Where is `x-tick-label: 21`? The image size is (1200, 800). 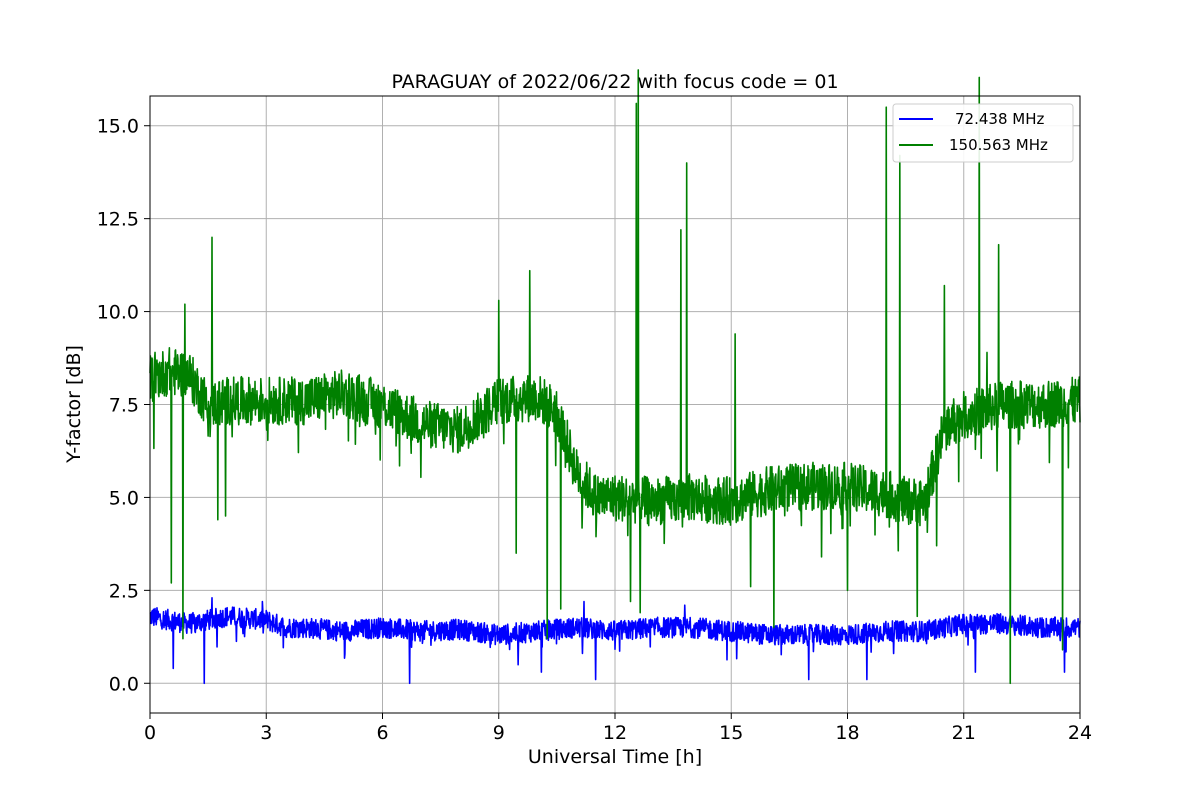
x-tick-label: 21 is located at coordinates (964, 733).